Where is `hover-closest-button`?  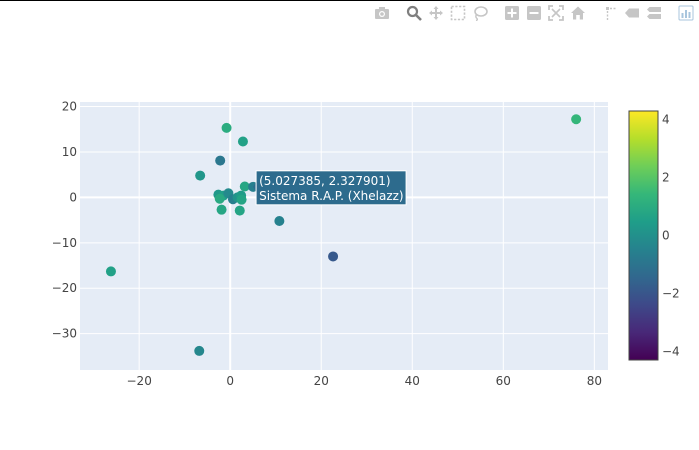
hover-closest-button is located at coordinates (632, 13).